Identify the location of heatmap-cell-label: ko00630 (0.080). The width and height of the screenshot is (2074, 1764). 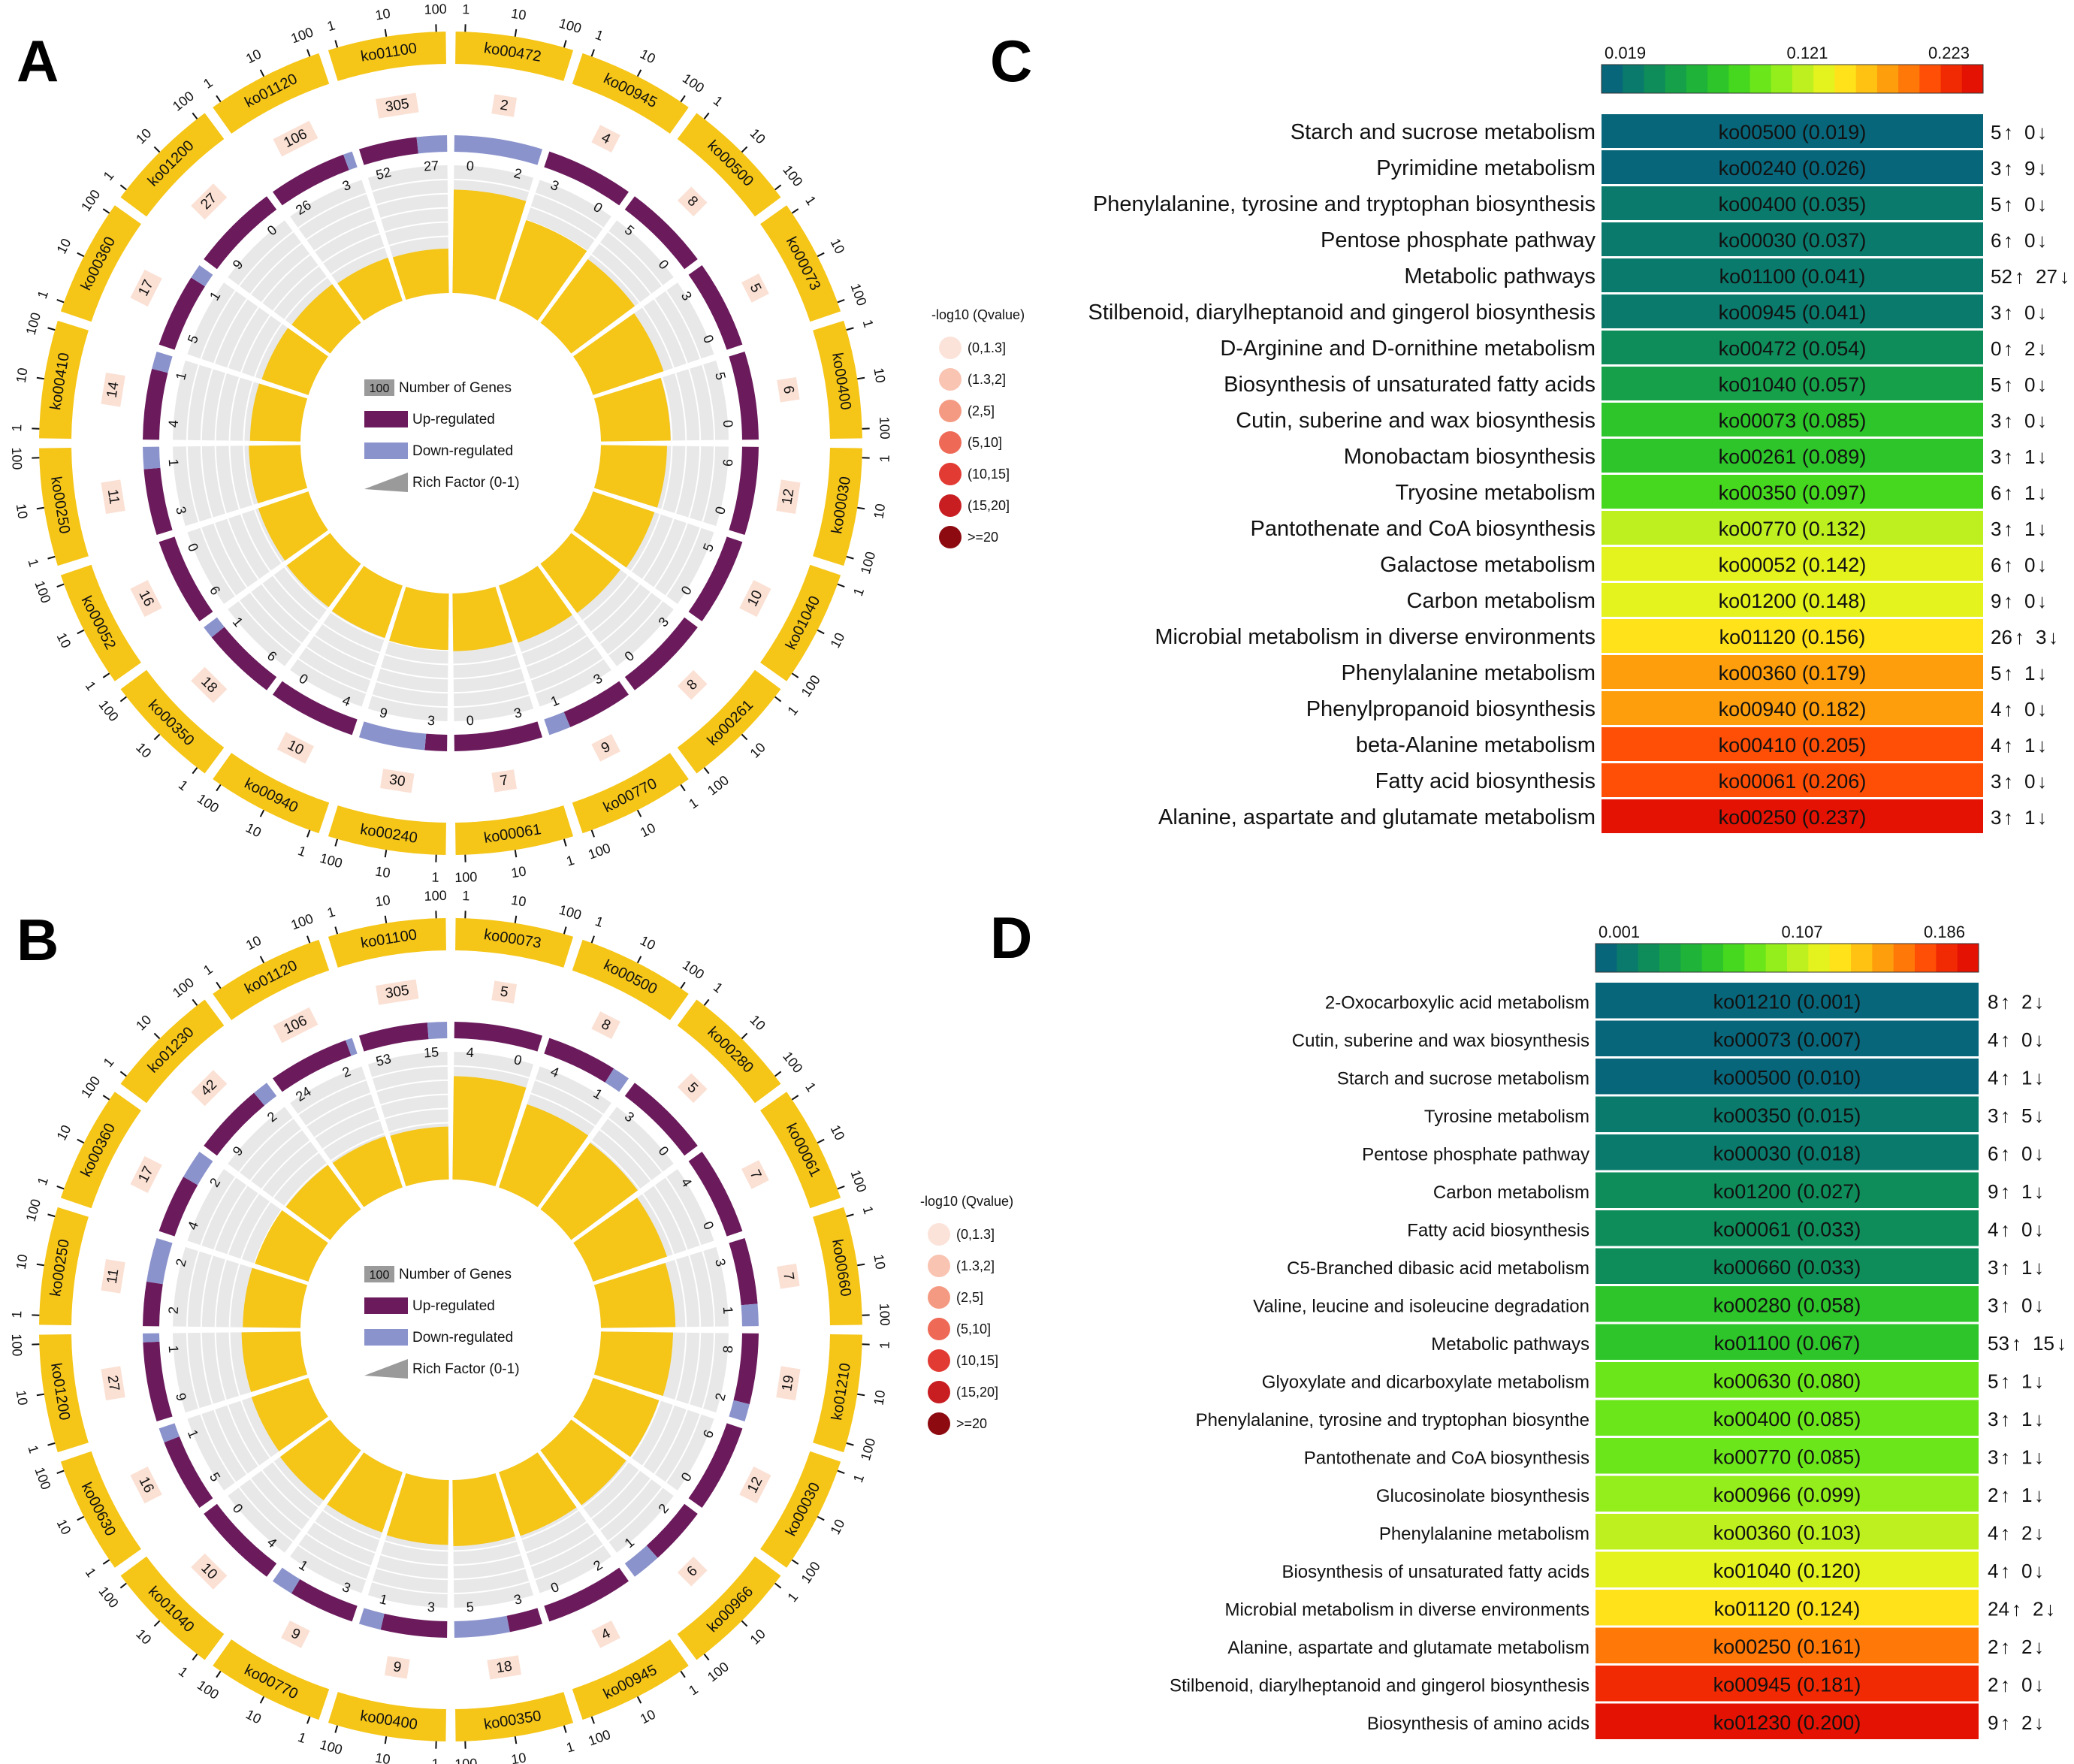
(1787, 1381).